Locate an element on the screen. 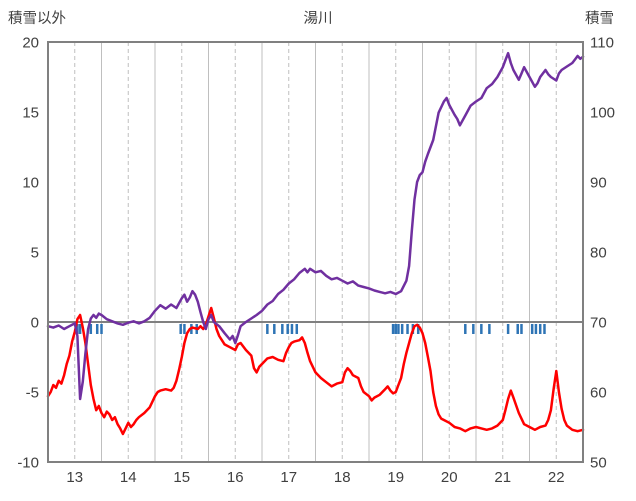 Image resolution: width=636 pixels, height=501 pixels. left-axis-tick-label: 10 is located at coordinates (30, 183).